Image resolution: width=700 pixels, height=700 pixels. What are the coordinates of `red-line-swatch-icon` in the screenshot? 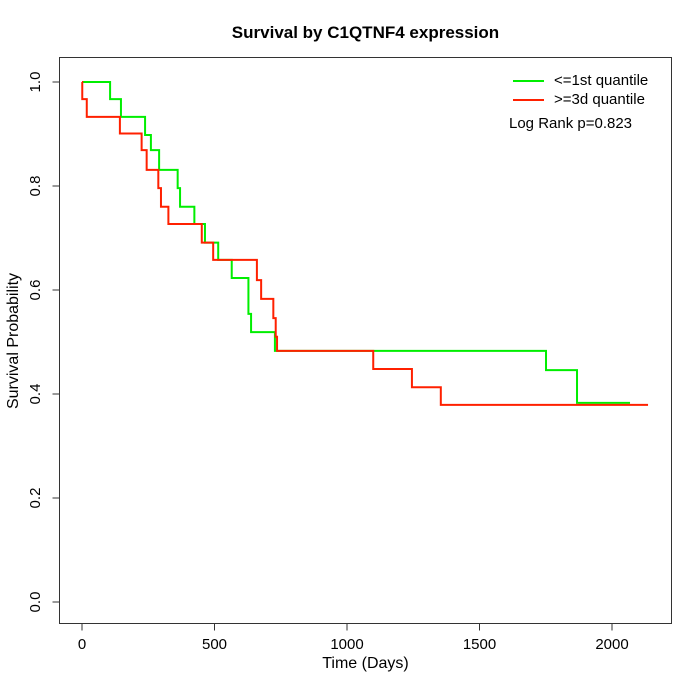 It's located at (528, 99).